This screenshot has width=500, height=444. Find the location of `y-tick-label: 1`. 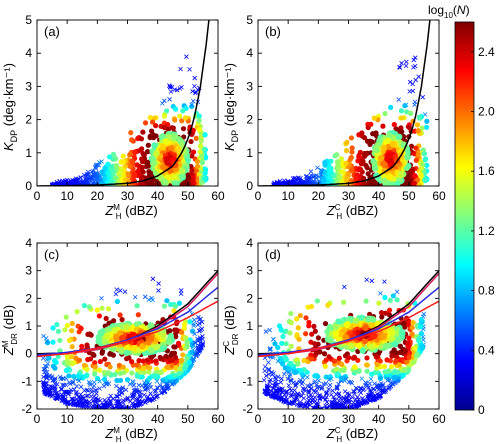

y-tick-label: 1 is located at coordinates (249, 153).